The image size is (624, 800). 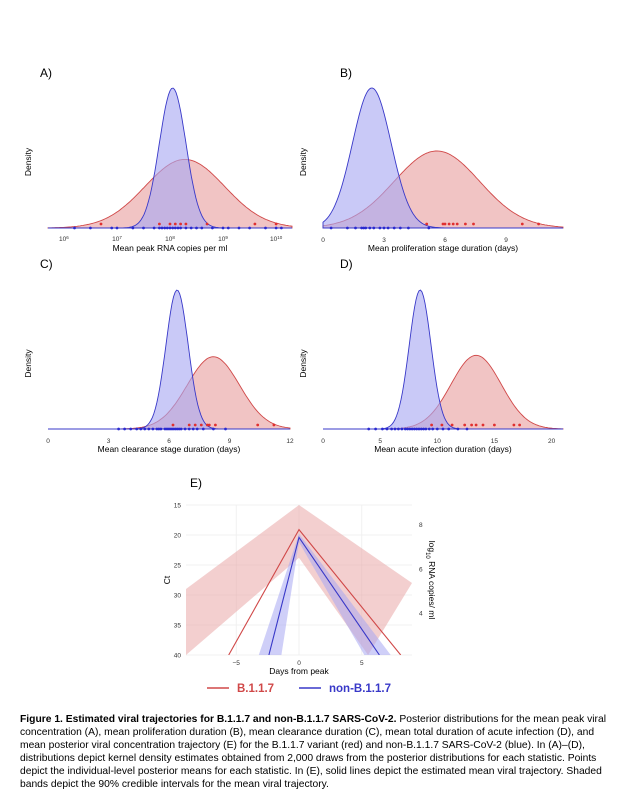 I want to click on y-tick-label: 20, so click(x=178, y=535).